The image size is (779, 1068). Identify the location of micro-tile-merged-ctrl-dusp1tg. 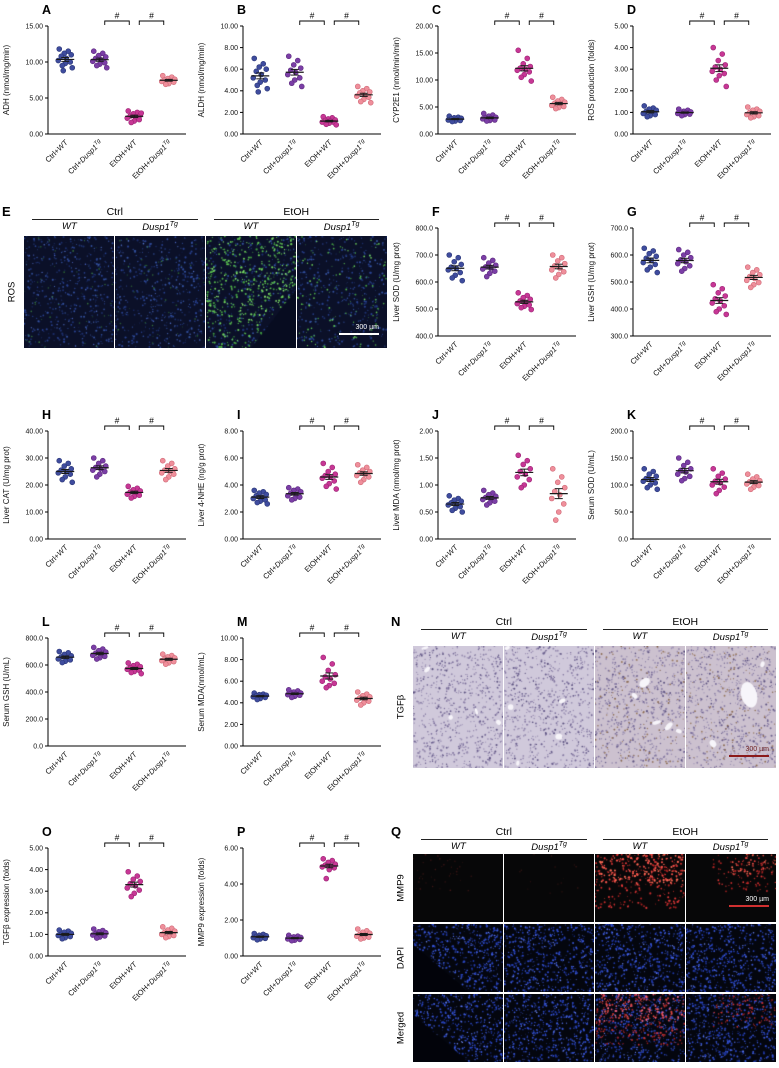
(549, 1028).